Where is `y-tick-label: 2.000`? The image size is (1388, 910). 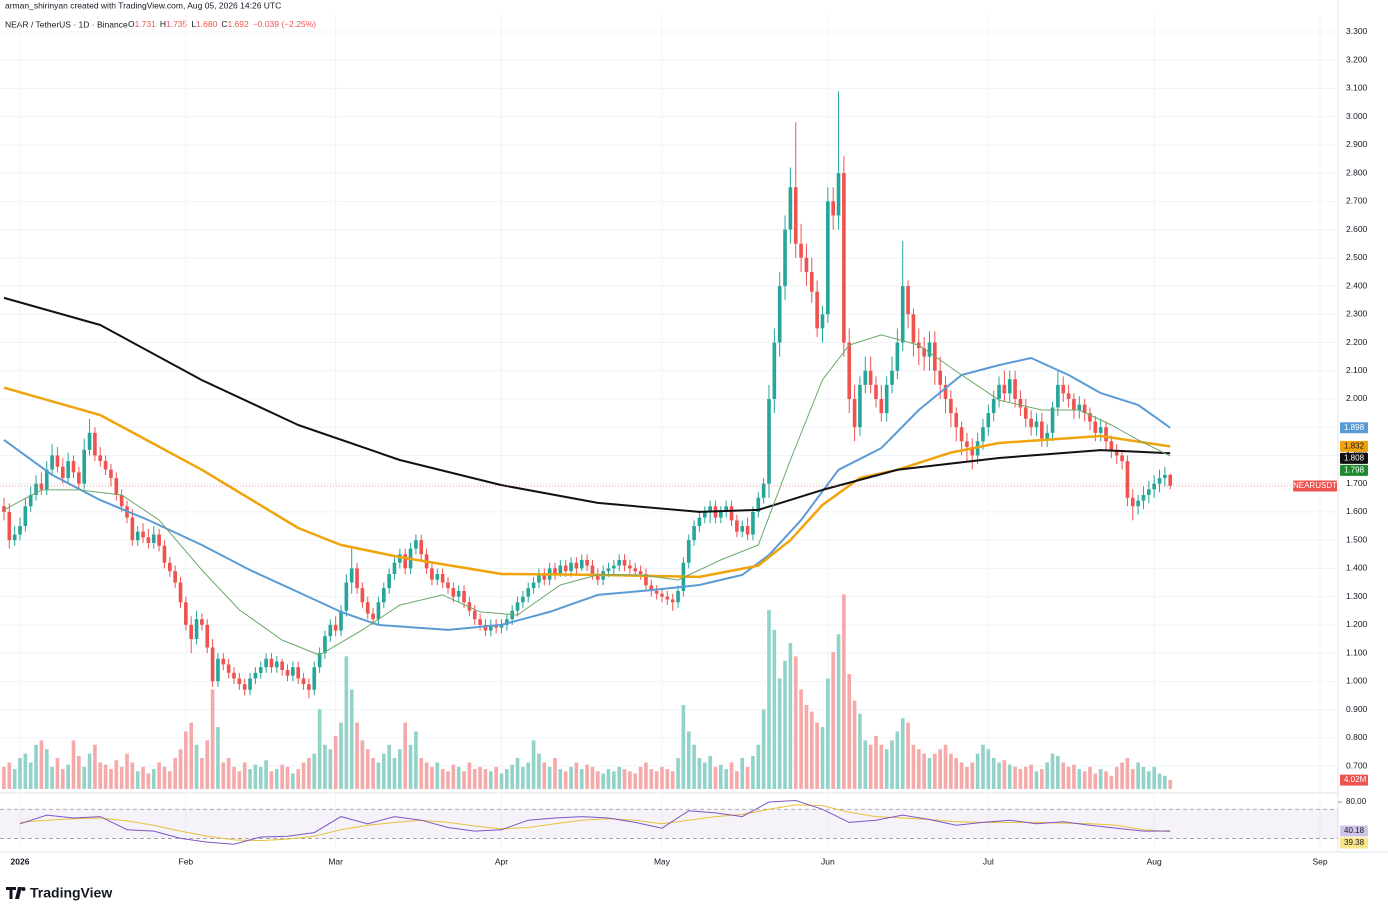
y-tick-label: 2.000 is located at coordinates (1357, 398).